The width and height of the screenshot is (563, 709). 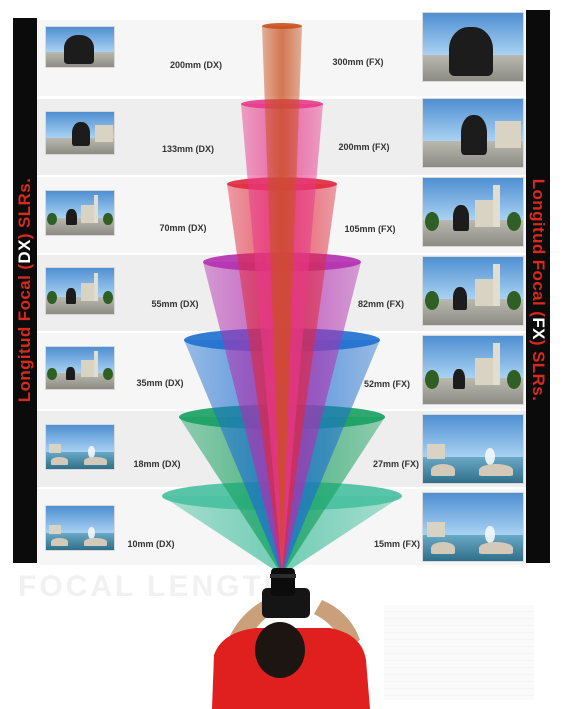 I want to click on fx-focal-length-label: 105mm (FX), so click(x=370, y=229).